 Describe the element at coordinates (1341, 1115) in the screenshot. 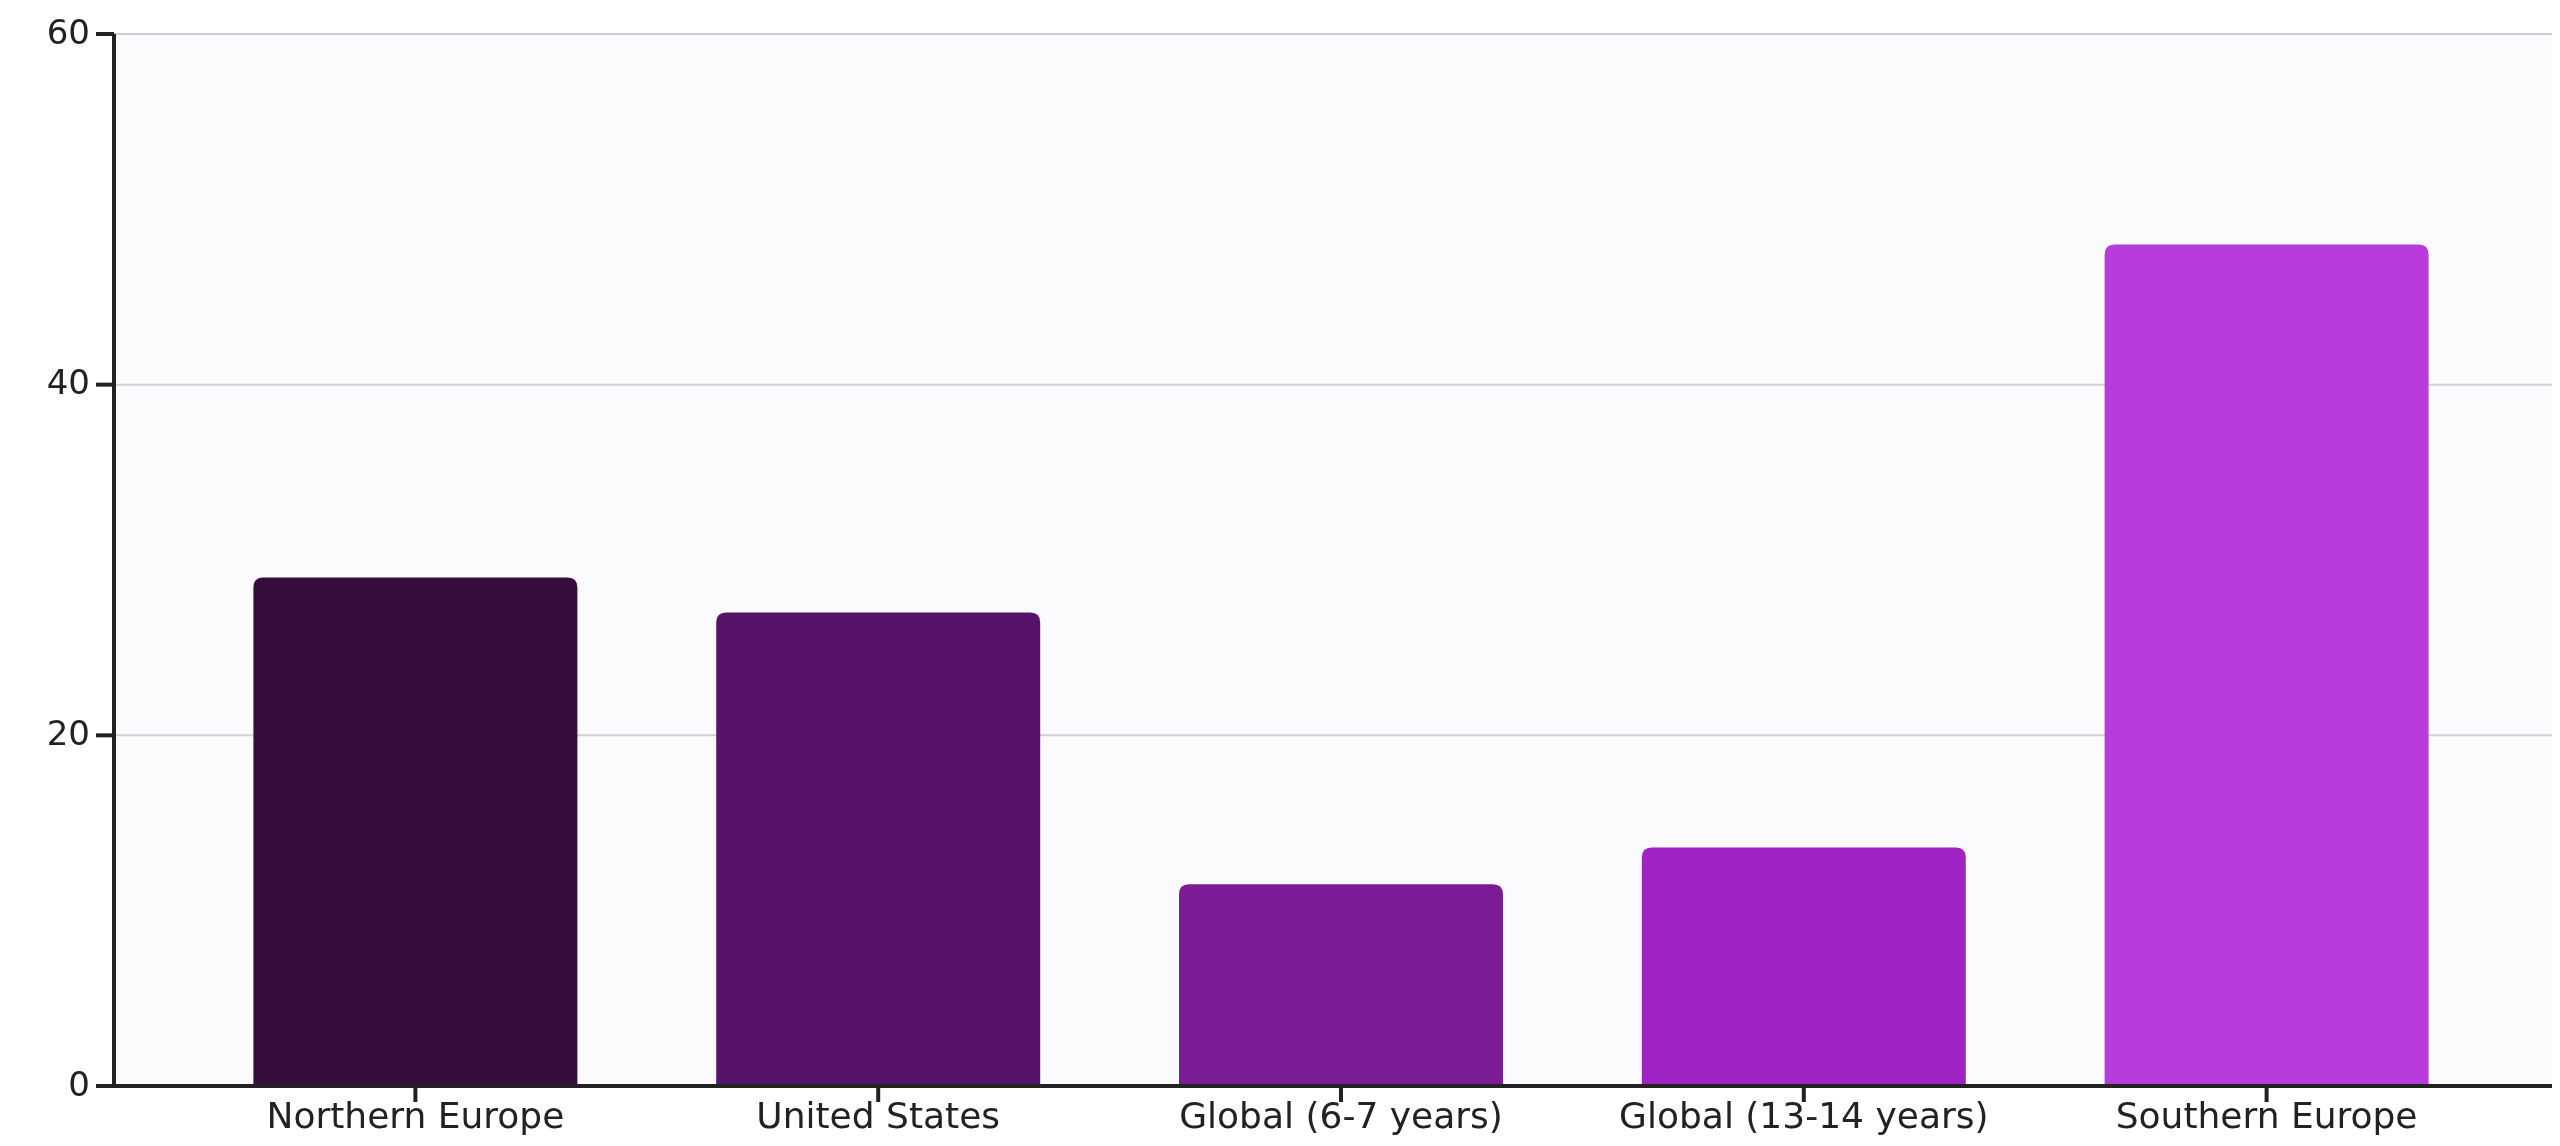

I see `x-tick-label: Global (6-7 years)` at that location.